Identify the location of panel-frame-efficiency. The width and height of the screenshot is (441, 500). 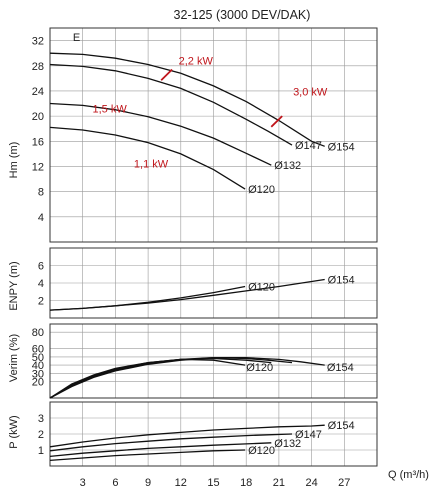
(213, 361).